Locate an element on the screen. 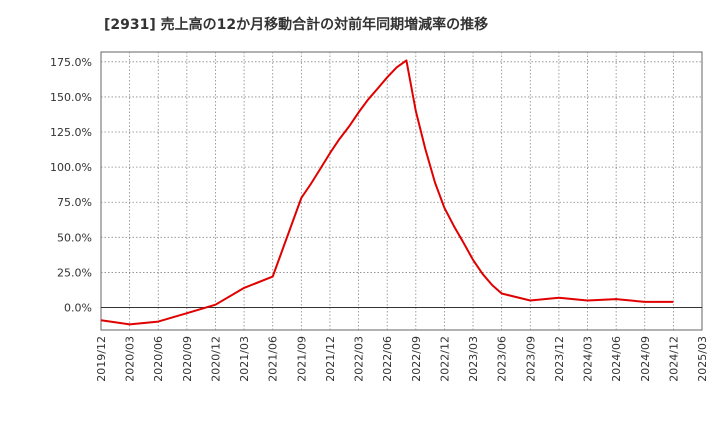 The width and height of the screenshot is (720, 440). x-tick-label: 2020/06 is located at coordinates (158, 359).